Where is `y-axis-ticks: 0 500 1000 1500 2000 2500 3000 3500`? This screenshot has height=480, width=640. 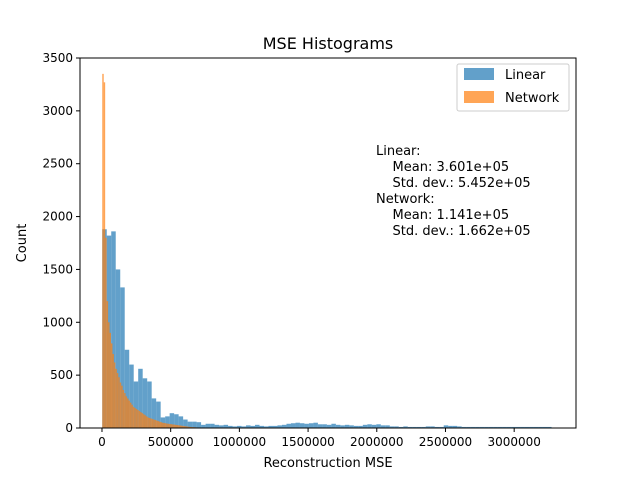 y-axis-ticks: 0 500 1000 1500 2000 2500 3000 3500 is located at coordinates (61, 243).